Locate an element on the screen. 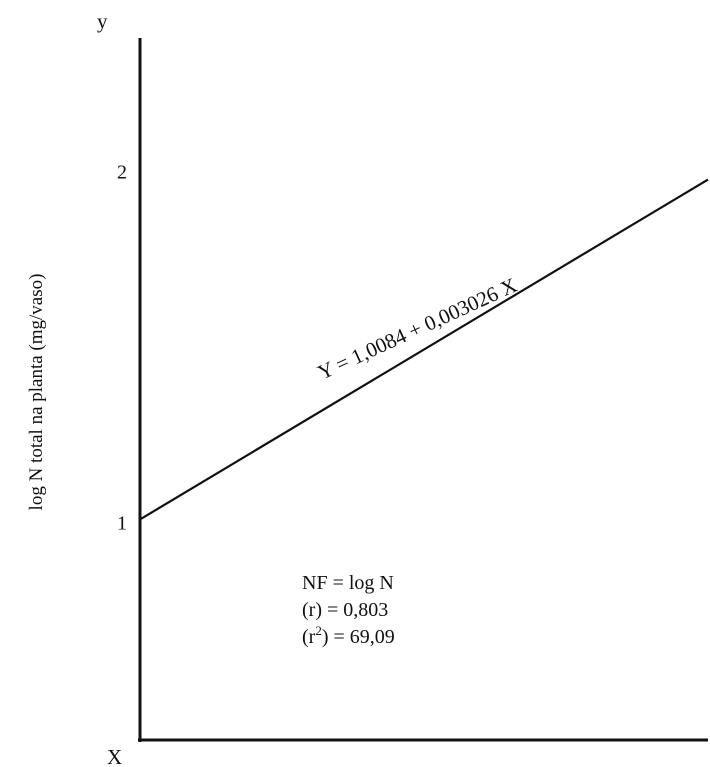  stats-line-1: NF = log N is located at coordinates (348, 583).